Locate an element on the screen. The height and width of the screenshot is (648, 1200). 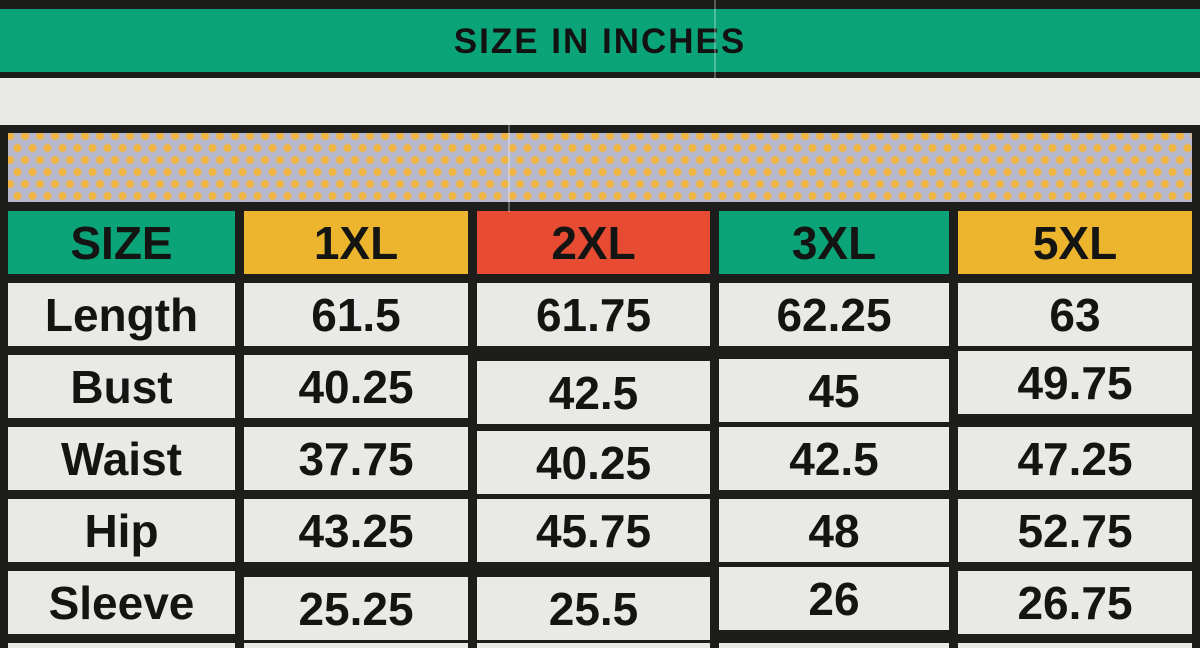
cell-waist-3xl: 42.5 is located at coordinates (834, 458).